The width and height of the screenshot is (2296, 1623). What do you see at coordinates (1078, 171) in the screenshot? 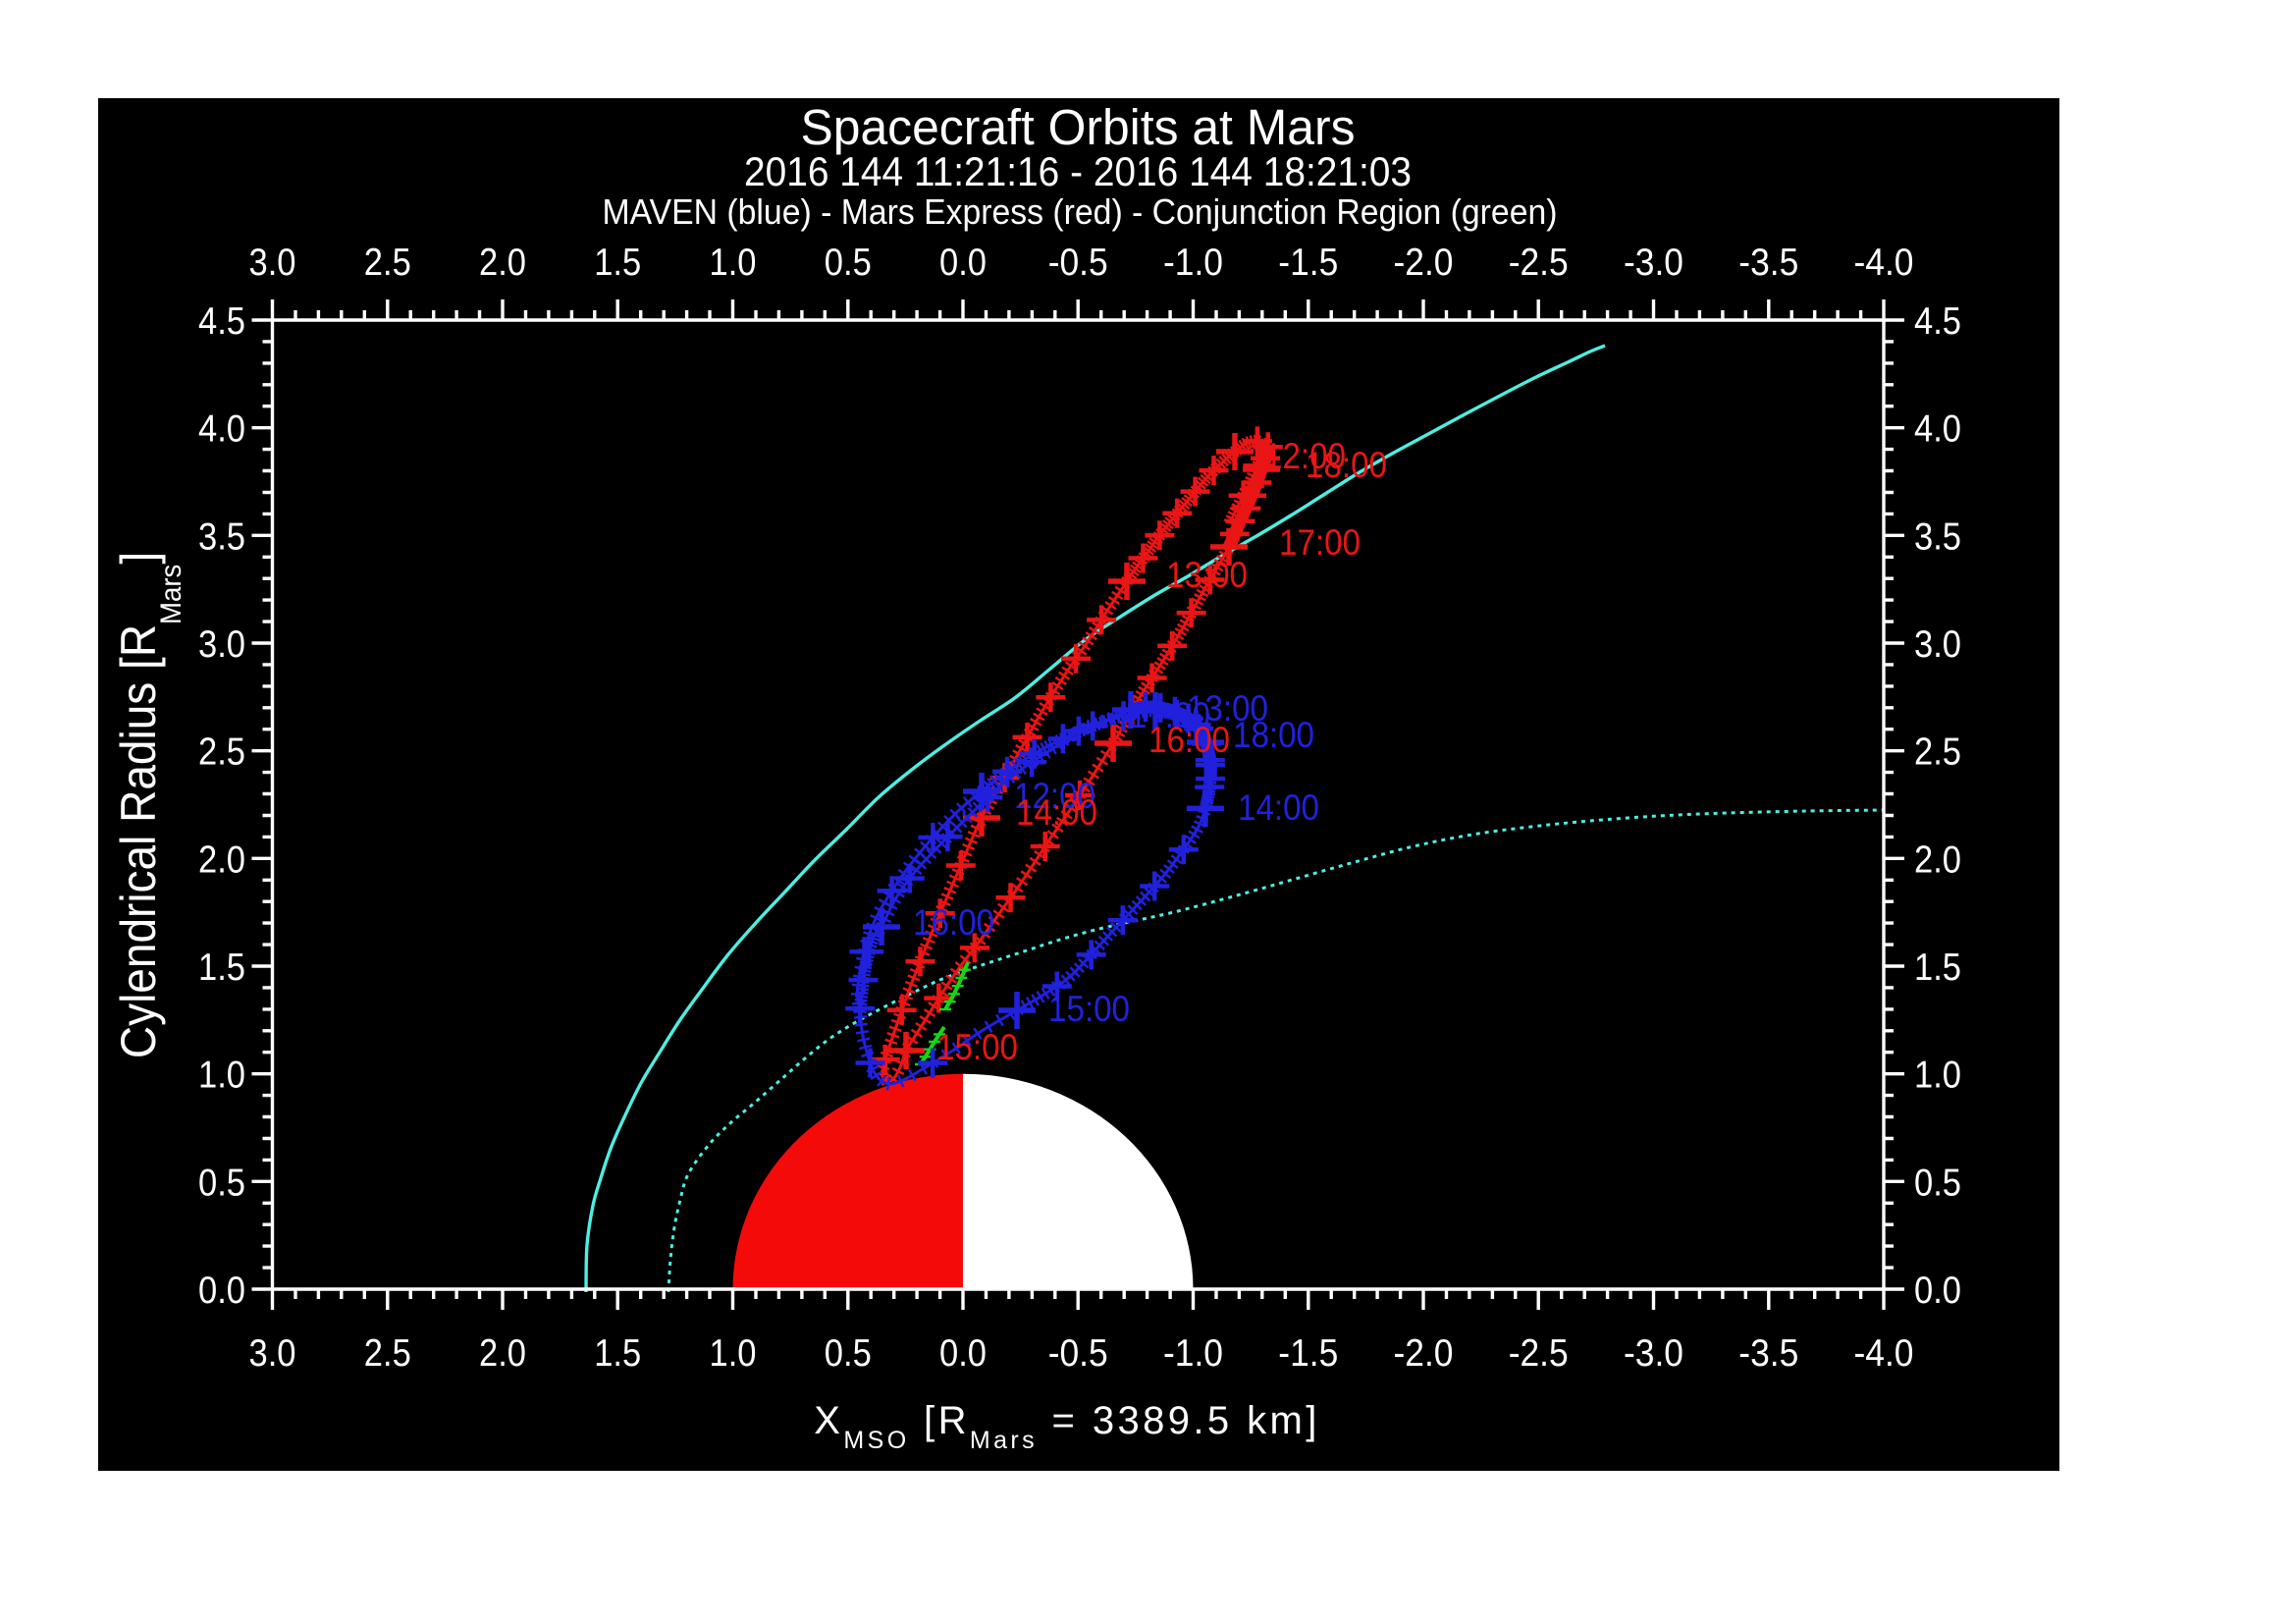
I see `svg-text:2016 144 11:21:16 - 2016 144 1: 2016 144 11:21:16 - 2016 144 18:21:03` at bounding box center [1078, 171].